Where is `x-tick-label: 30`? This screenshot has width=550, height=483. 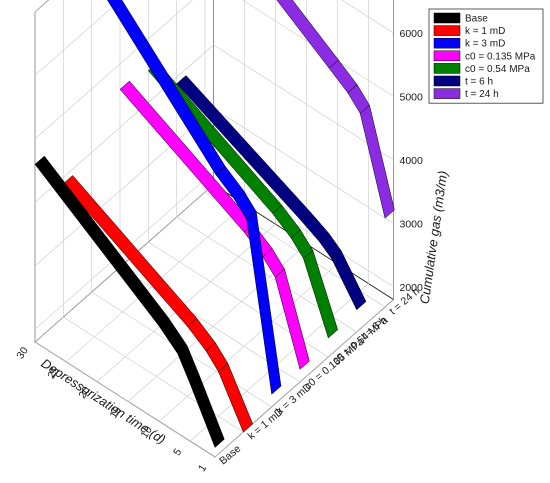 x-tick-label: 30 is located at coordinates (22, 353).